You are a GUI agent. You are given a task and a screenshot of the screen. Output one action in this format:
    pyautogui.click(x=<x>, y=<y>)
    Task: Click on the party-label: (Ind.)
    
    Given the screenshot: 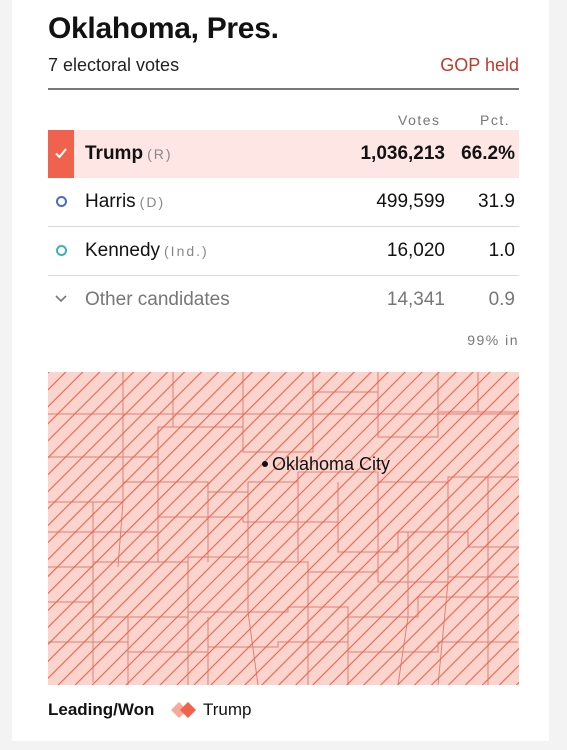 What is the action you would take?
    pyautogui.click(x=186, y=251)
    